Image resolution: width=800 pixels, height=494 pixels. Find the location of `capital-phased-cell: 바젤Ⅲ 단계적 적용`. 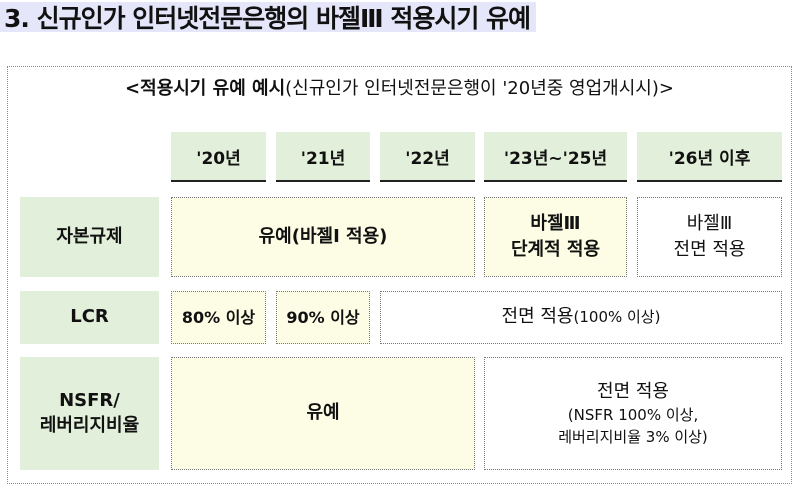

capital-phased-cell: 바젤Ⅲ 단계적 적용 is located at coordinates (555, 237).